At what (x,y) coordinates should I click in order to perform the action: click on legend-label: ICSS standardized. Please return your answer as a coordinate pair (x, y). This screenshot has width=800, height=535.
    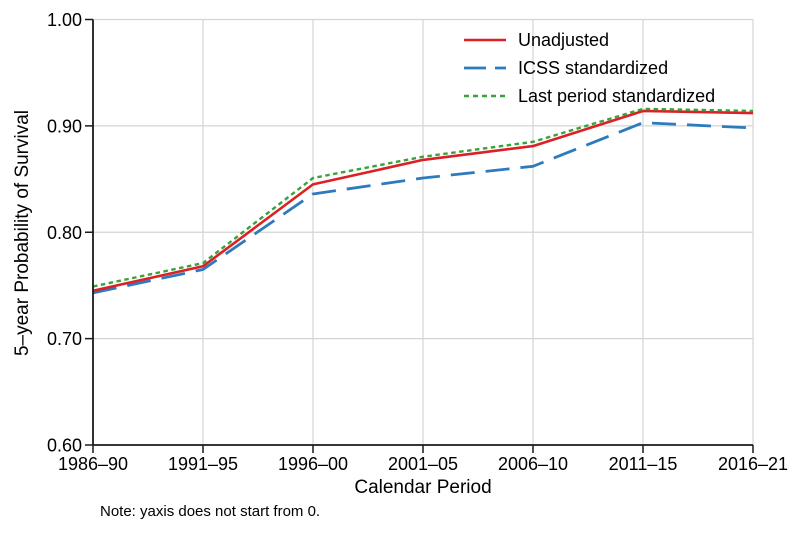
    Looking at the image, I should click on (593, 68).